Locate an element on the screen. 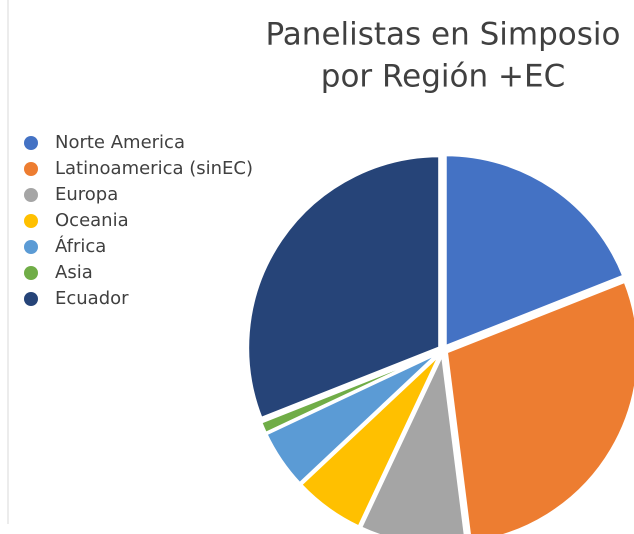 The height and width of the screenshot is (534, 634). legend-label: África is located at coordinates (80, 246).